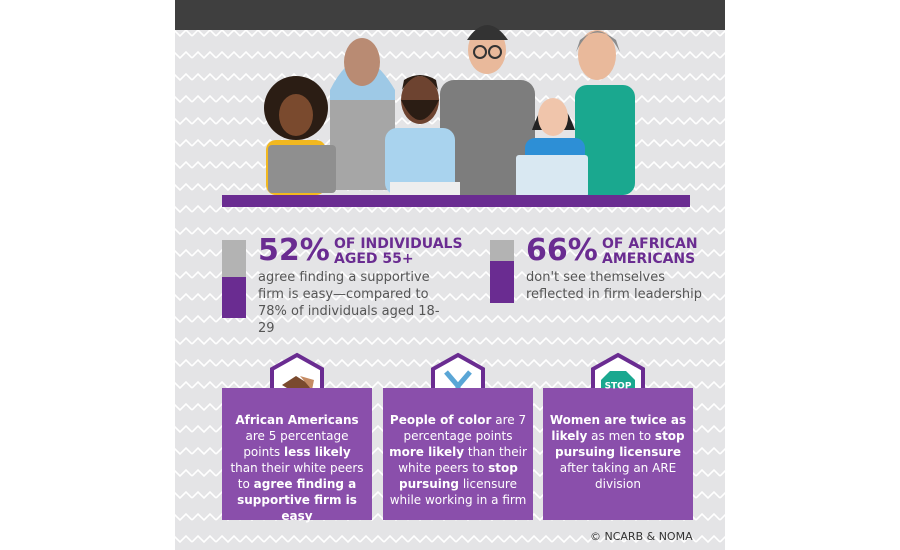  I want to click on table-bar, so click(456, 201).